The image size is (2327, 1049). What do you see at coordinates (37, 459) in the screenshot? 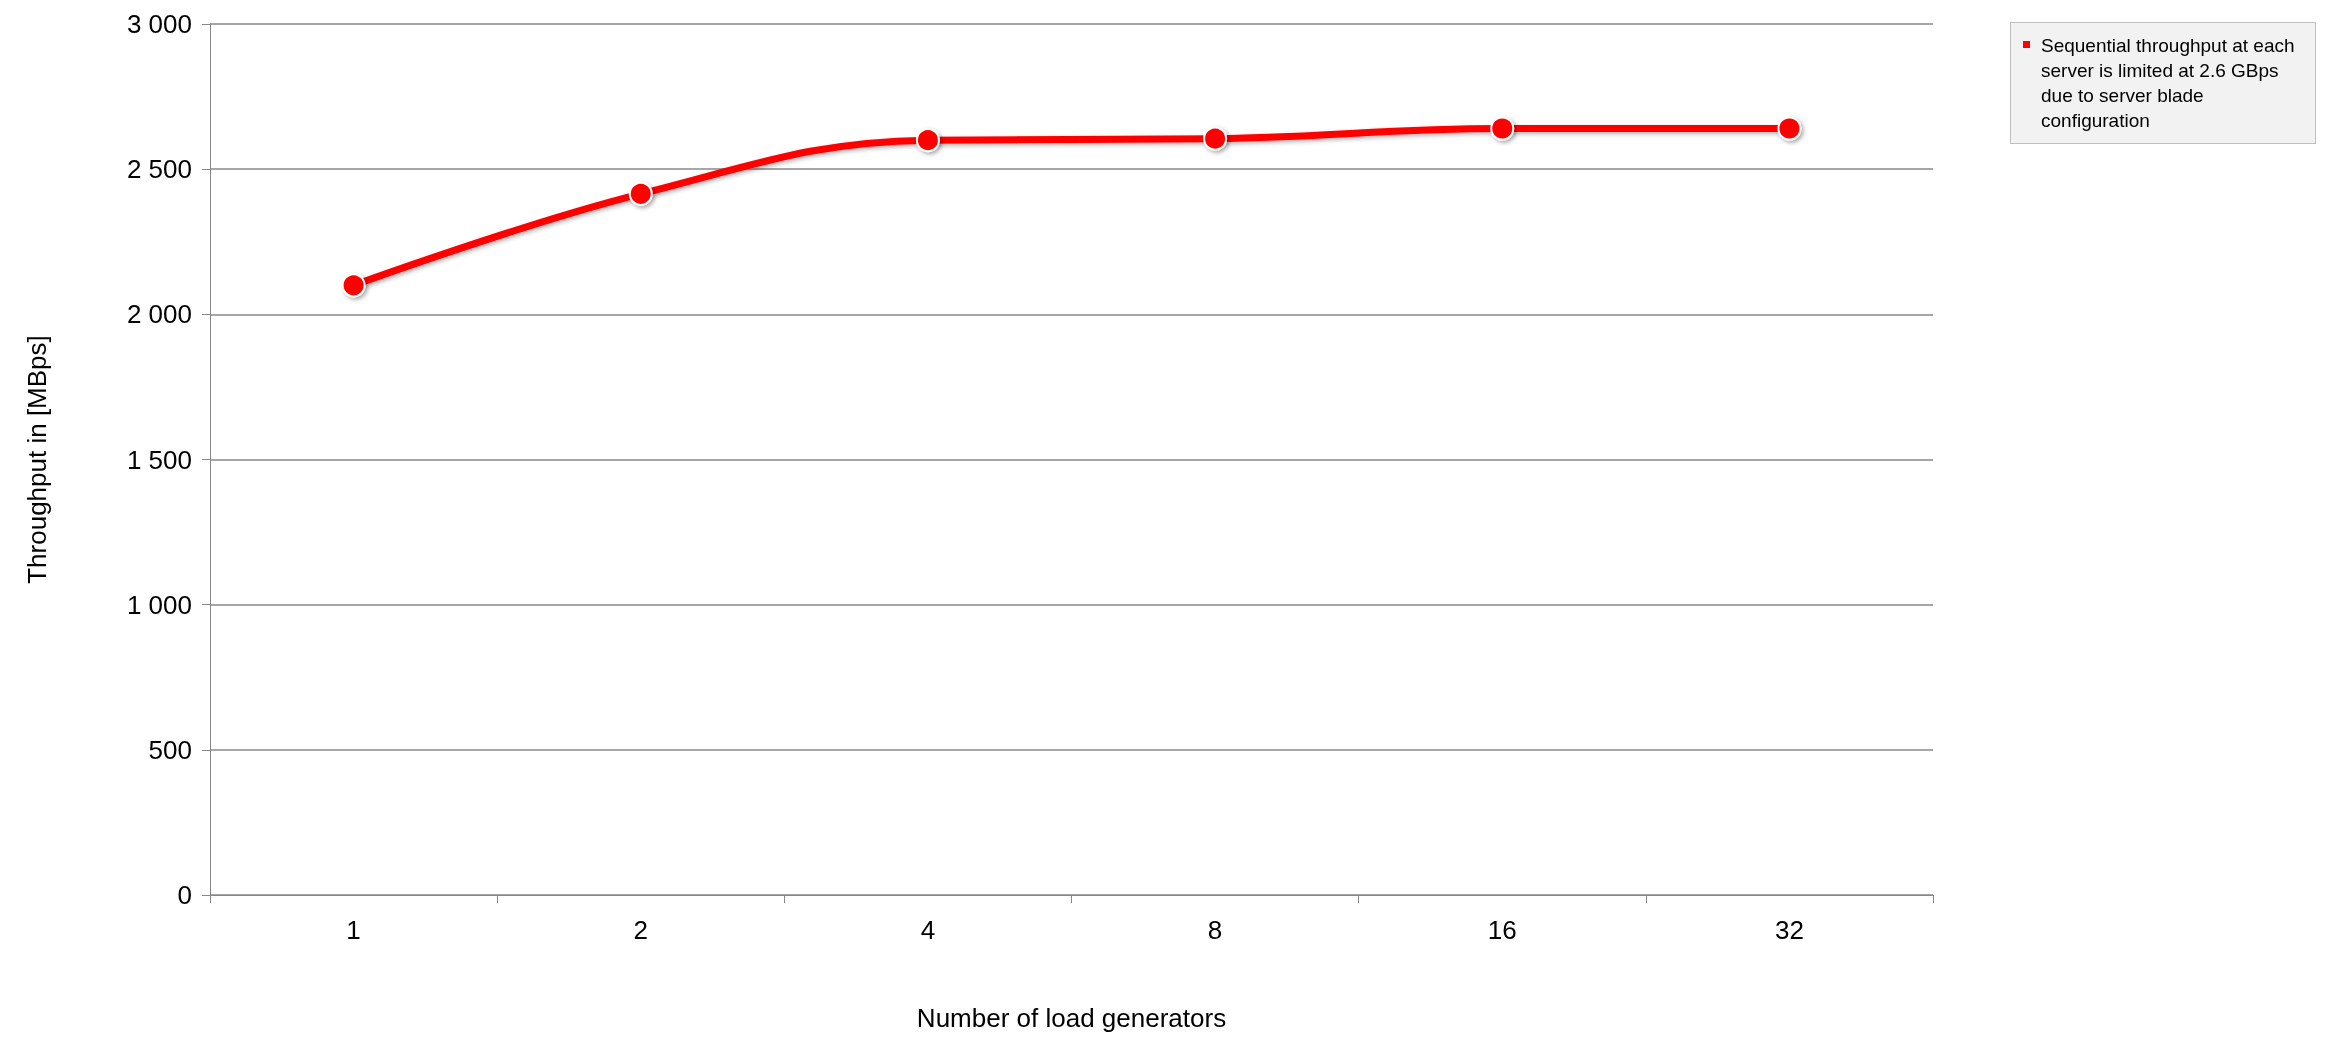
I see `y-axis-title: Throughput in [MBps]` at bounding box center [37, 459].